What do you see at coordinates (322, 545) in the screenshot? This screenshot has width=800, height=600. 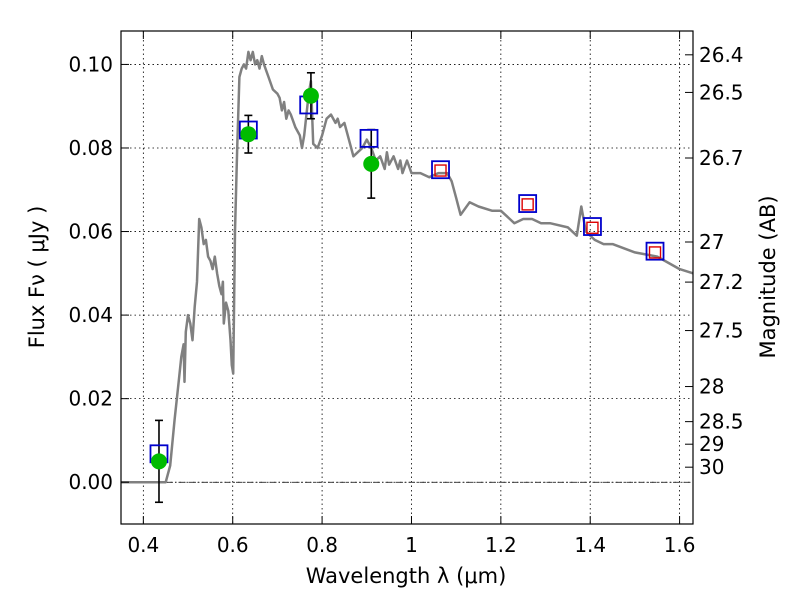 I see `x-tick-label: 0.8` at bounding box center [322, 545].